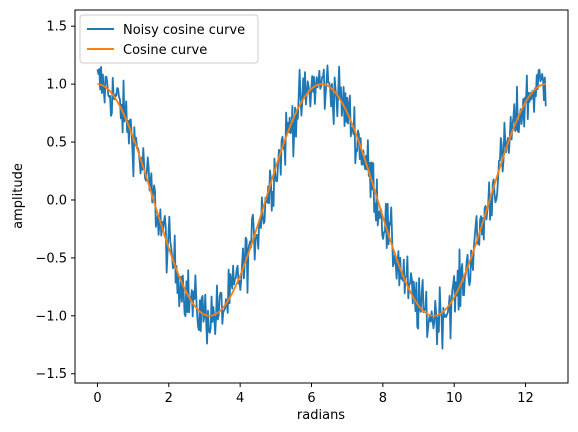  Describe the element at coordinates (51, 316) in the screenshot. I see `y-tick-label: −1.0` at that location.